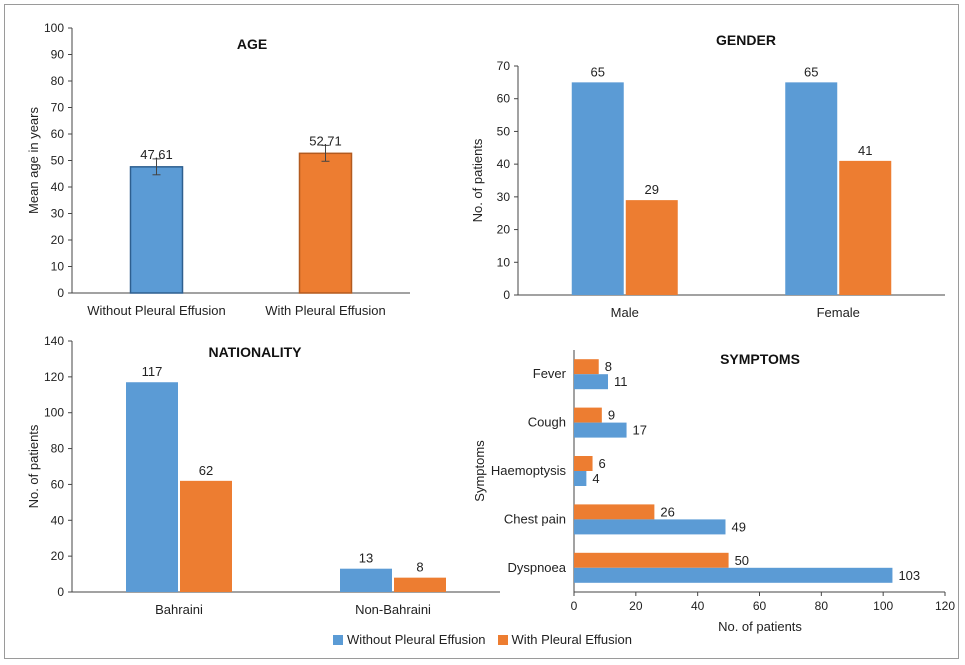  What do you see at coordinates (366, 558) in the screenshot?
I see `data-label: 13` at bounding box center [366, 558].